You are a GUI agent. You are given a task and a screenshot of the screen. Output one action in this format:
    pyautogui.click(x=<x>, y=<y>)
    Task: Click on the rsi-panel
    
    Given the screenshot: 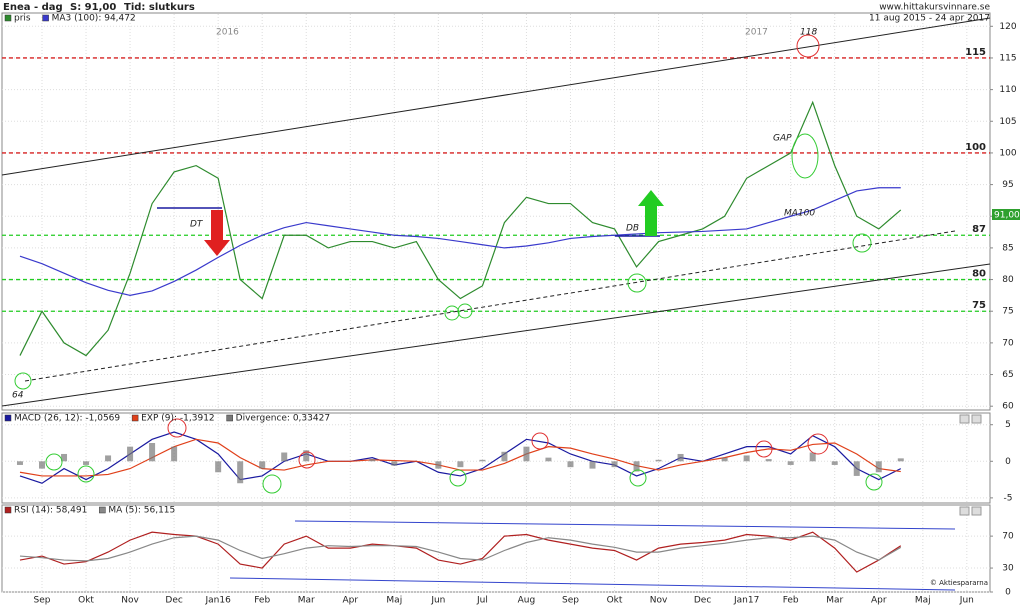 What is the action you would take?
    pyautogui.click(x=496, y=548)
    